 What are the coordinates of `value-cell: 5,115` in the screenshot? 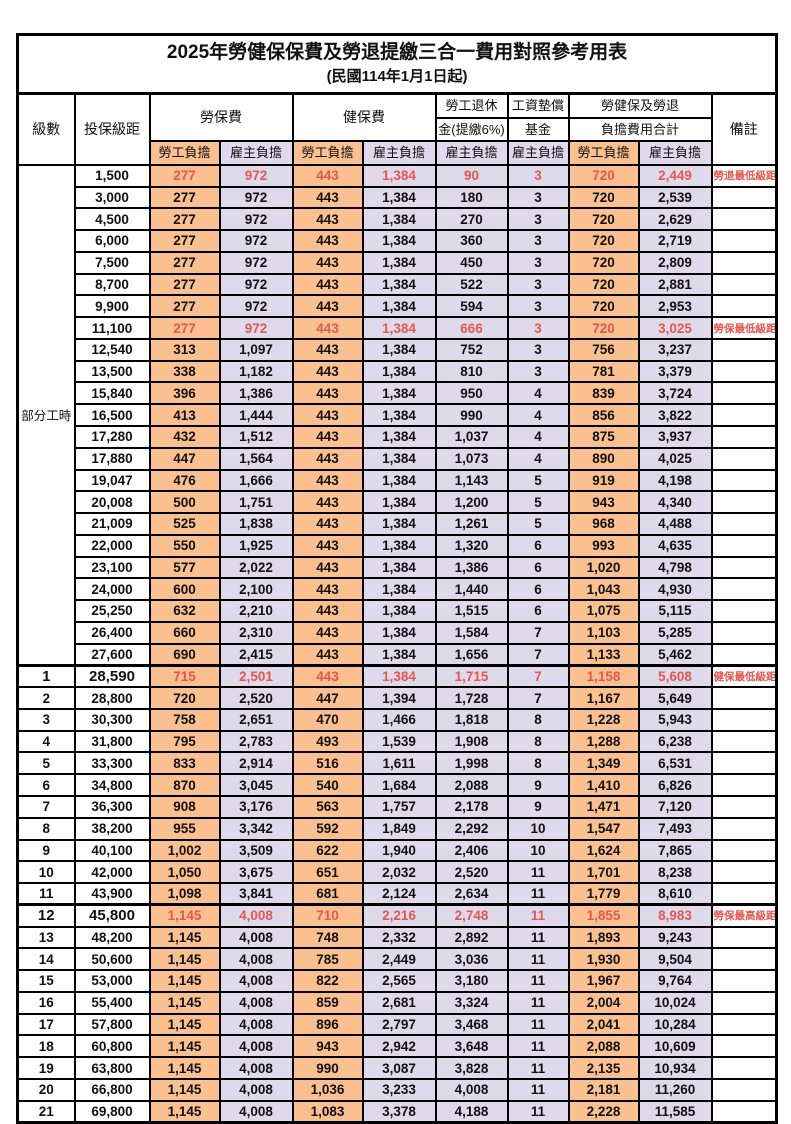 It's located at (675, 611).